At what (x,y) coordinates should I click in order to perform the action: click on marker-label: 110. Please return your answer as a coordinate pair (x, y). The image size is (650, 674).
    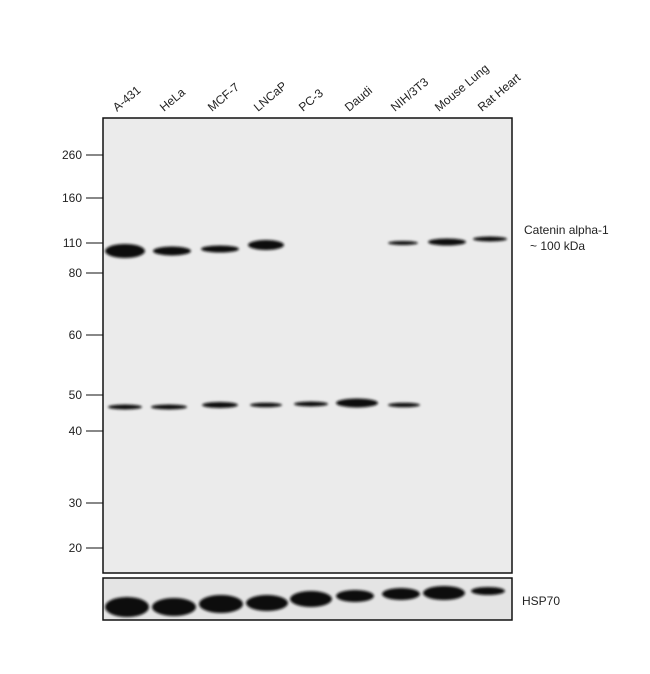
    Looking at the image, I should click on (72, 243).